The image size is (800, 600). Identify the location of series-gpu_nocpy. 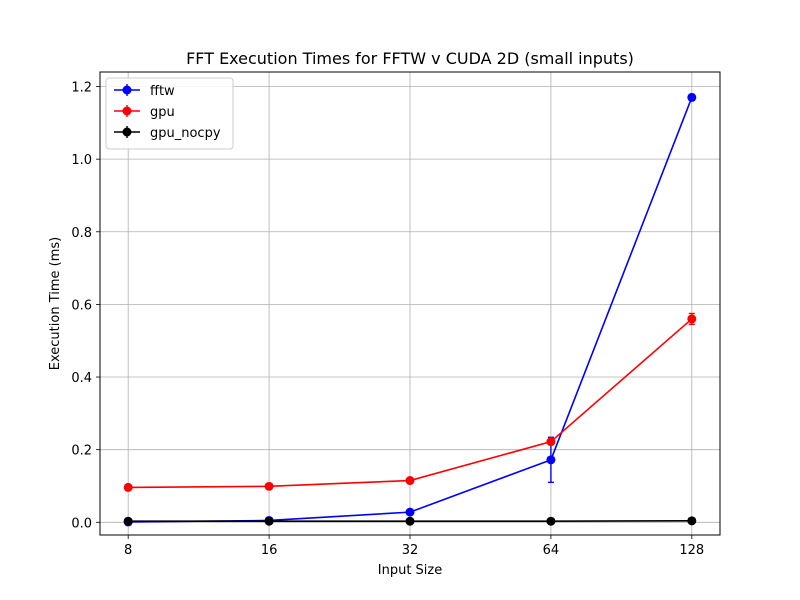
(410, 521).